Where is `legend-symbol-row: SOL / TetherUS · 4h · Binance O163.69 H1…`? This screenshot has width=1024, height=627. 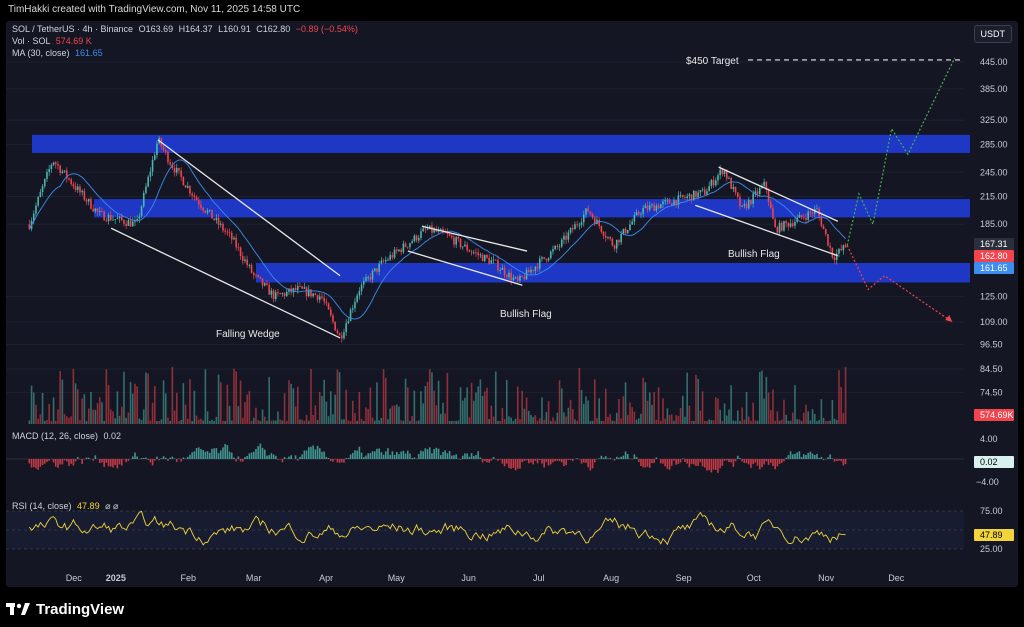 legend-symbol-row: SOL / TetherUS · 4h · Binance O163.69 H1… is located at coordinates (185, 29).